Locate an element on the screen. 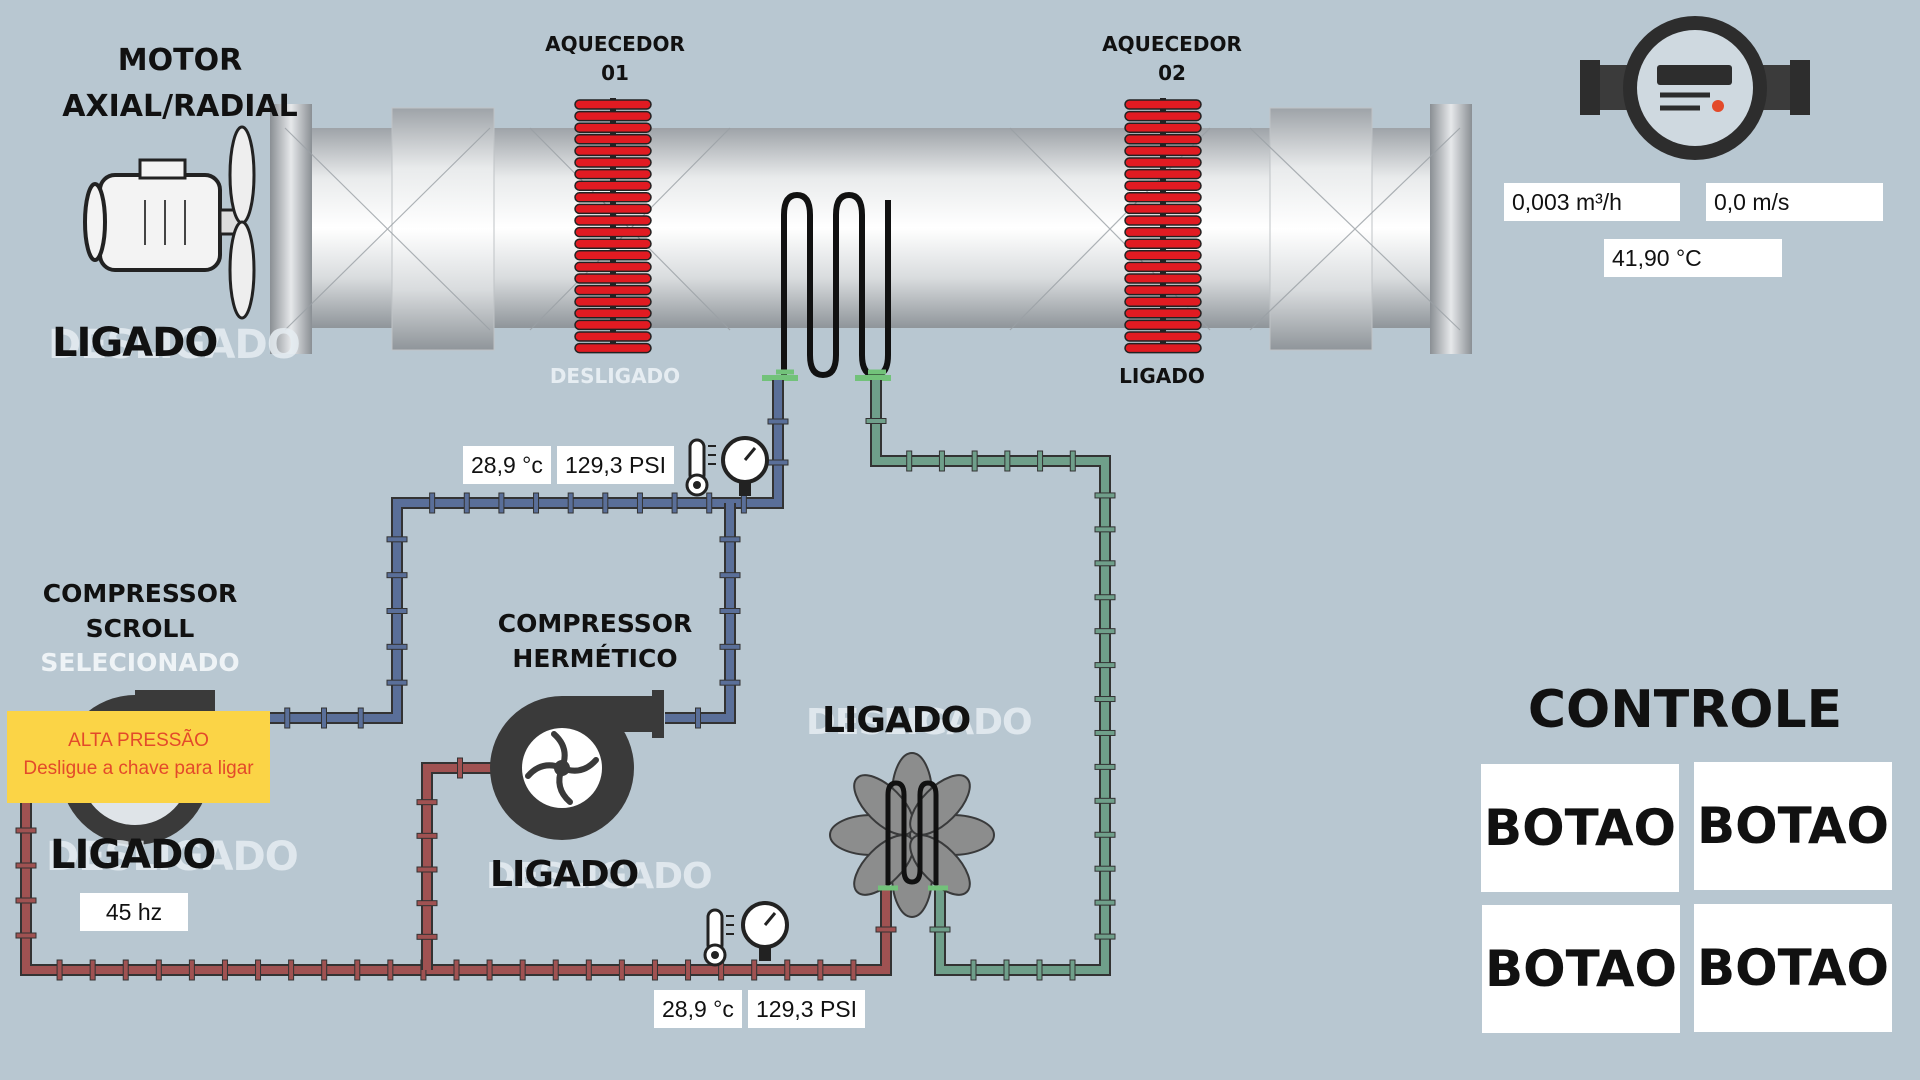  control-button-2: BOTAO is located at coordinates (1793, 826).